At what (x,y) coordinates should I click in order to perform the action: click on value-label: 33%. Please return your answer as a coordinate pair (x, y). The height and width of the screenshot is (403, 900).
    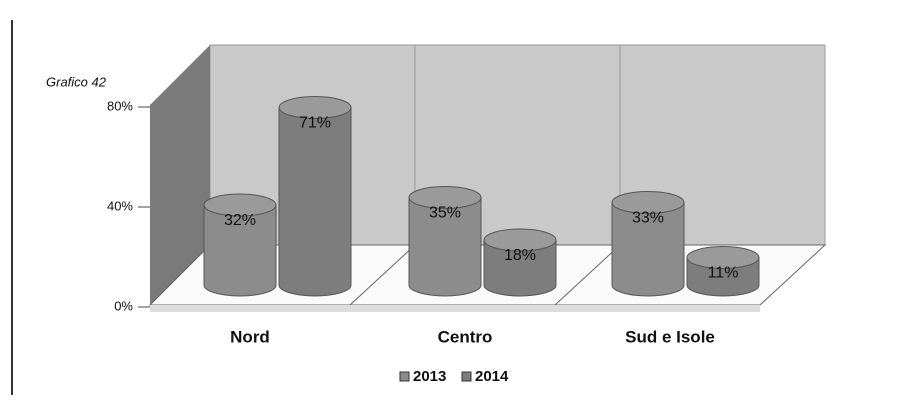
    Looking at the image, I should click on (648, 218).